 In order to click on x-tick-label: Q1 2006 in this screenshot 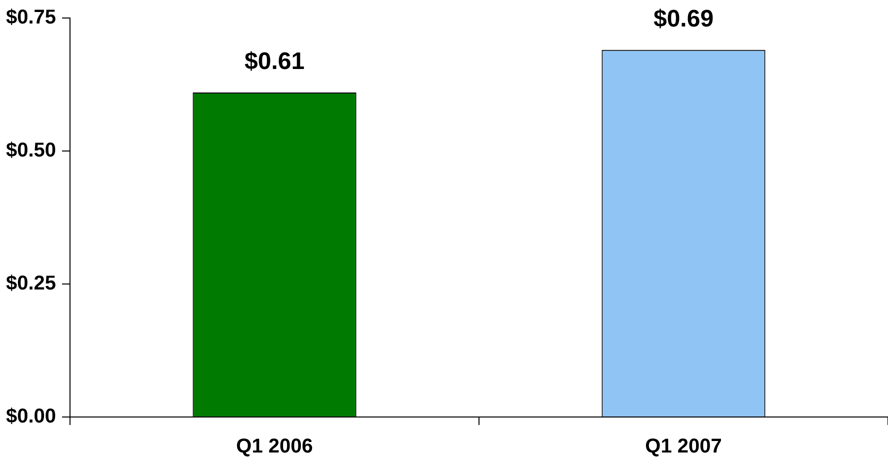, I will do `click(274, 447)`.